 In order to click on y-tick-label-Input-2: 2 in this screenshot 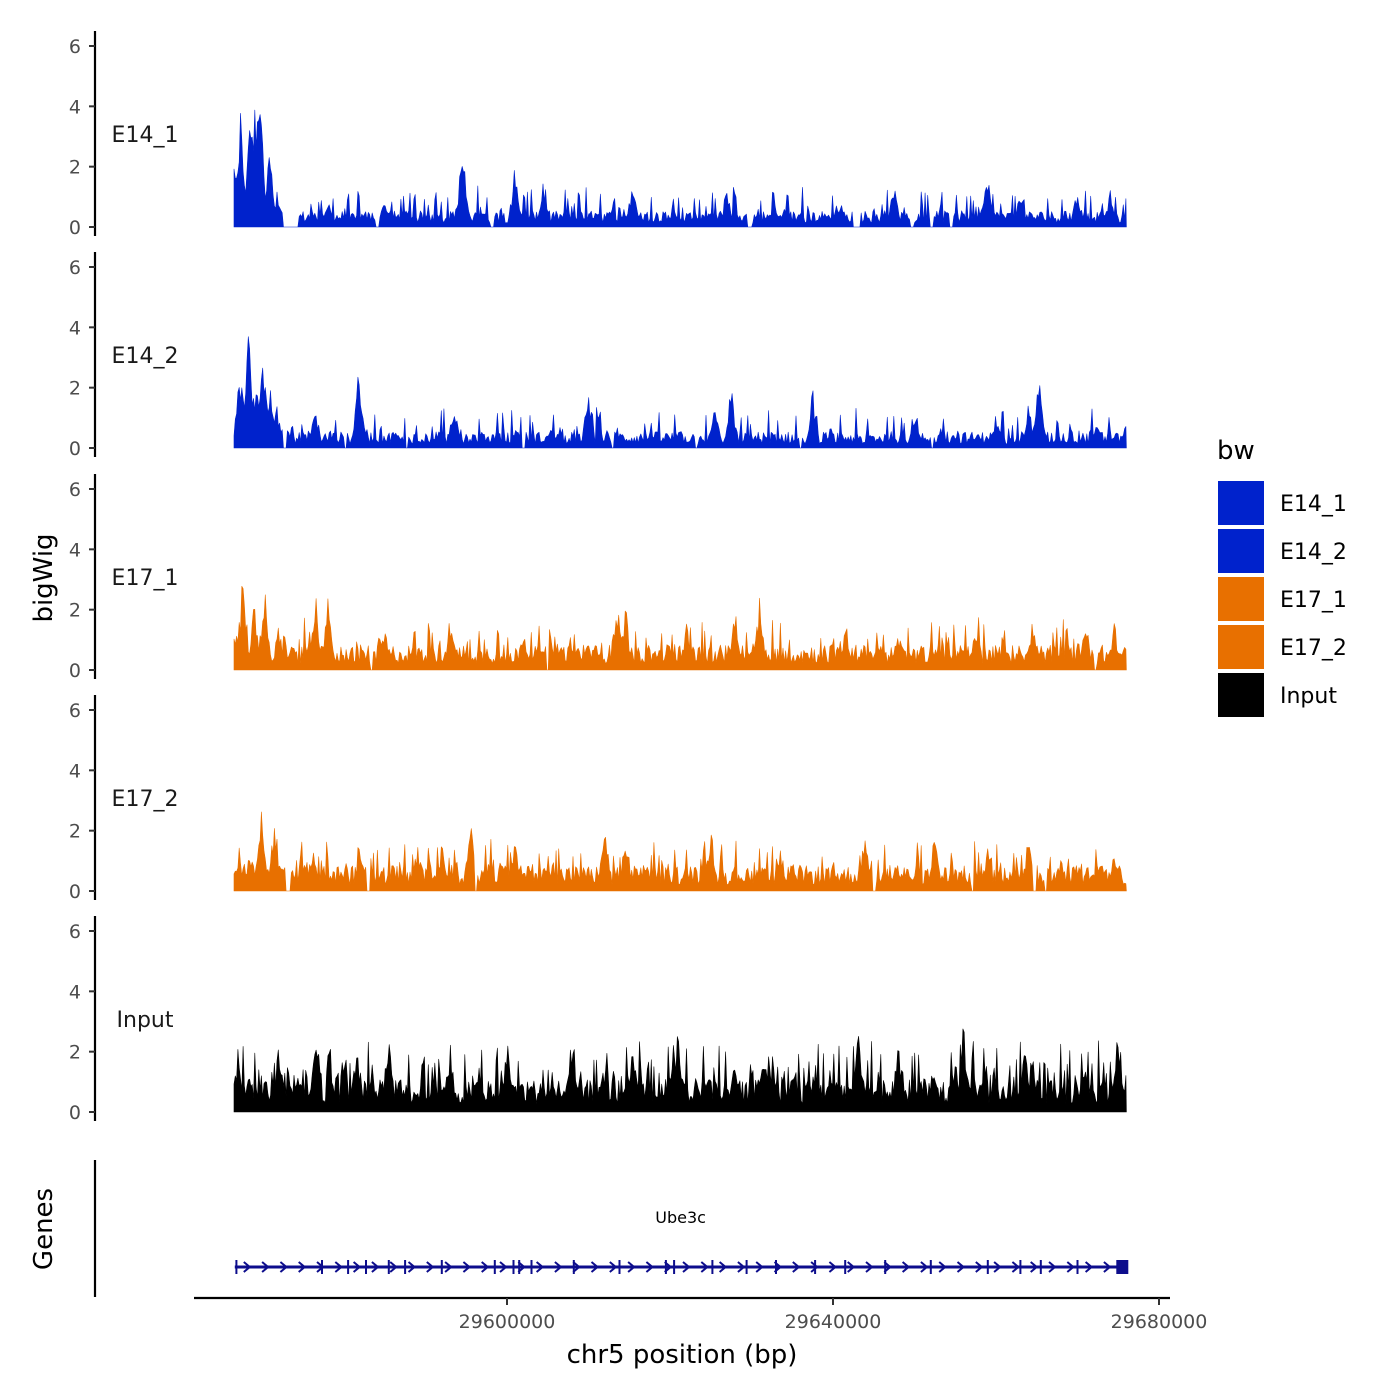, I will do `click(75, 1053)`.